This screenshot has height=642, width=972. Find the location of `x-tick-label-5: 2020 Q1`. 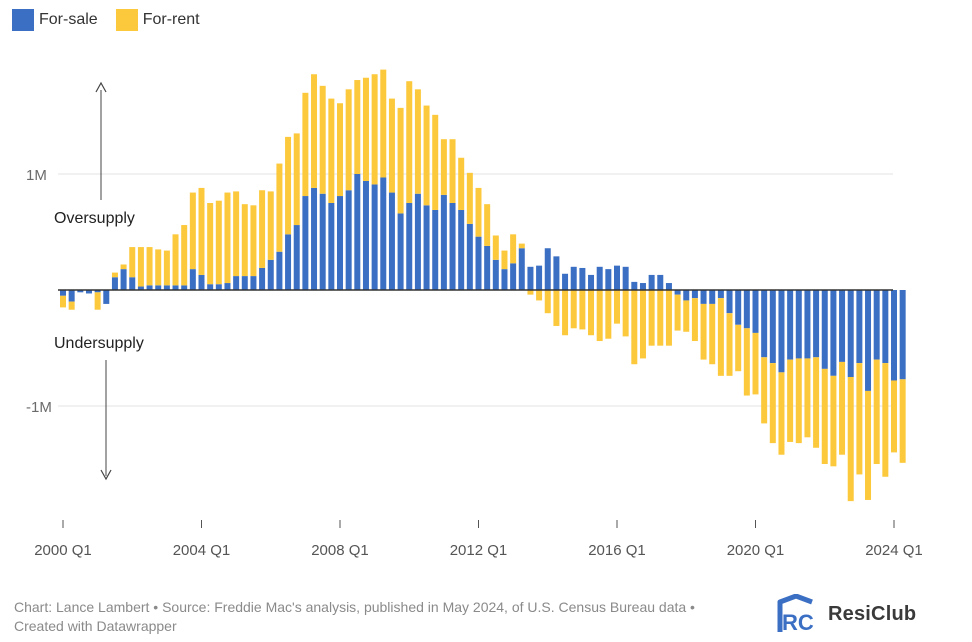

x-tick-label-5: 2020 Q1 is located at coordinates (756, 550).